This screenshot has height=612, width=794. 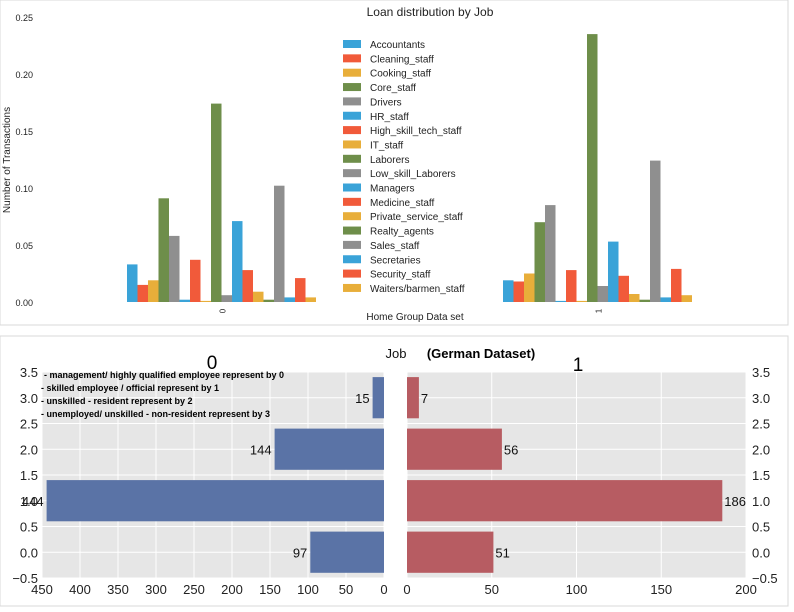 I want to click on left-panel-title: 0, so click(x=212, y=363).